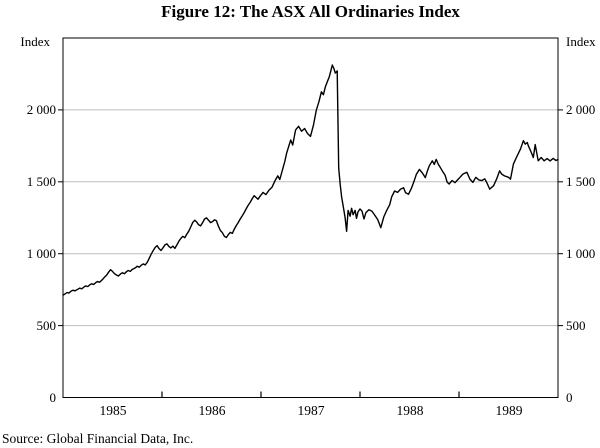  What do you see at coordinates (35, 41) in the screenshot?
I see `y-axis-title-left: Index` at bounding box center [35, 41].